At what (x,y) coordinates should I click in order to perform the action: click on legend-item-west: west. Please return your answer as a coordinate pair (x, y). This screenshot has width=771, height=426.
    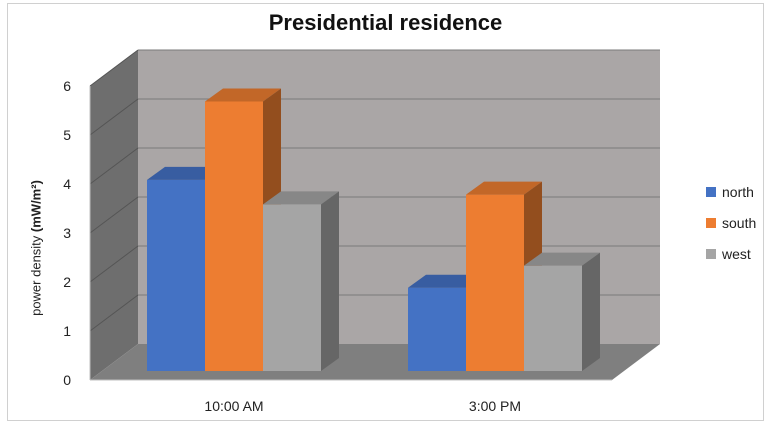
    Looking at the image, I should click on (731, 253).